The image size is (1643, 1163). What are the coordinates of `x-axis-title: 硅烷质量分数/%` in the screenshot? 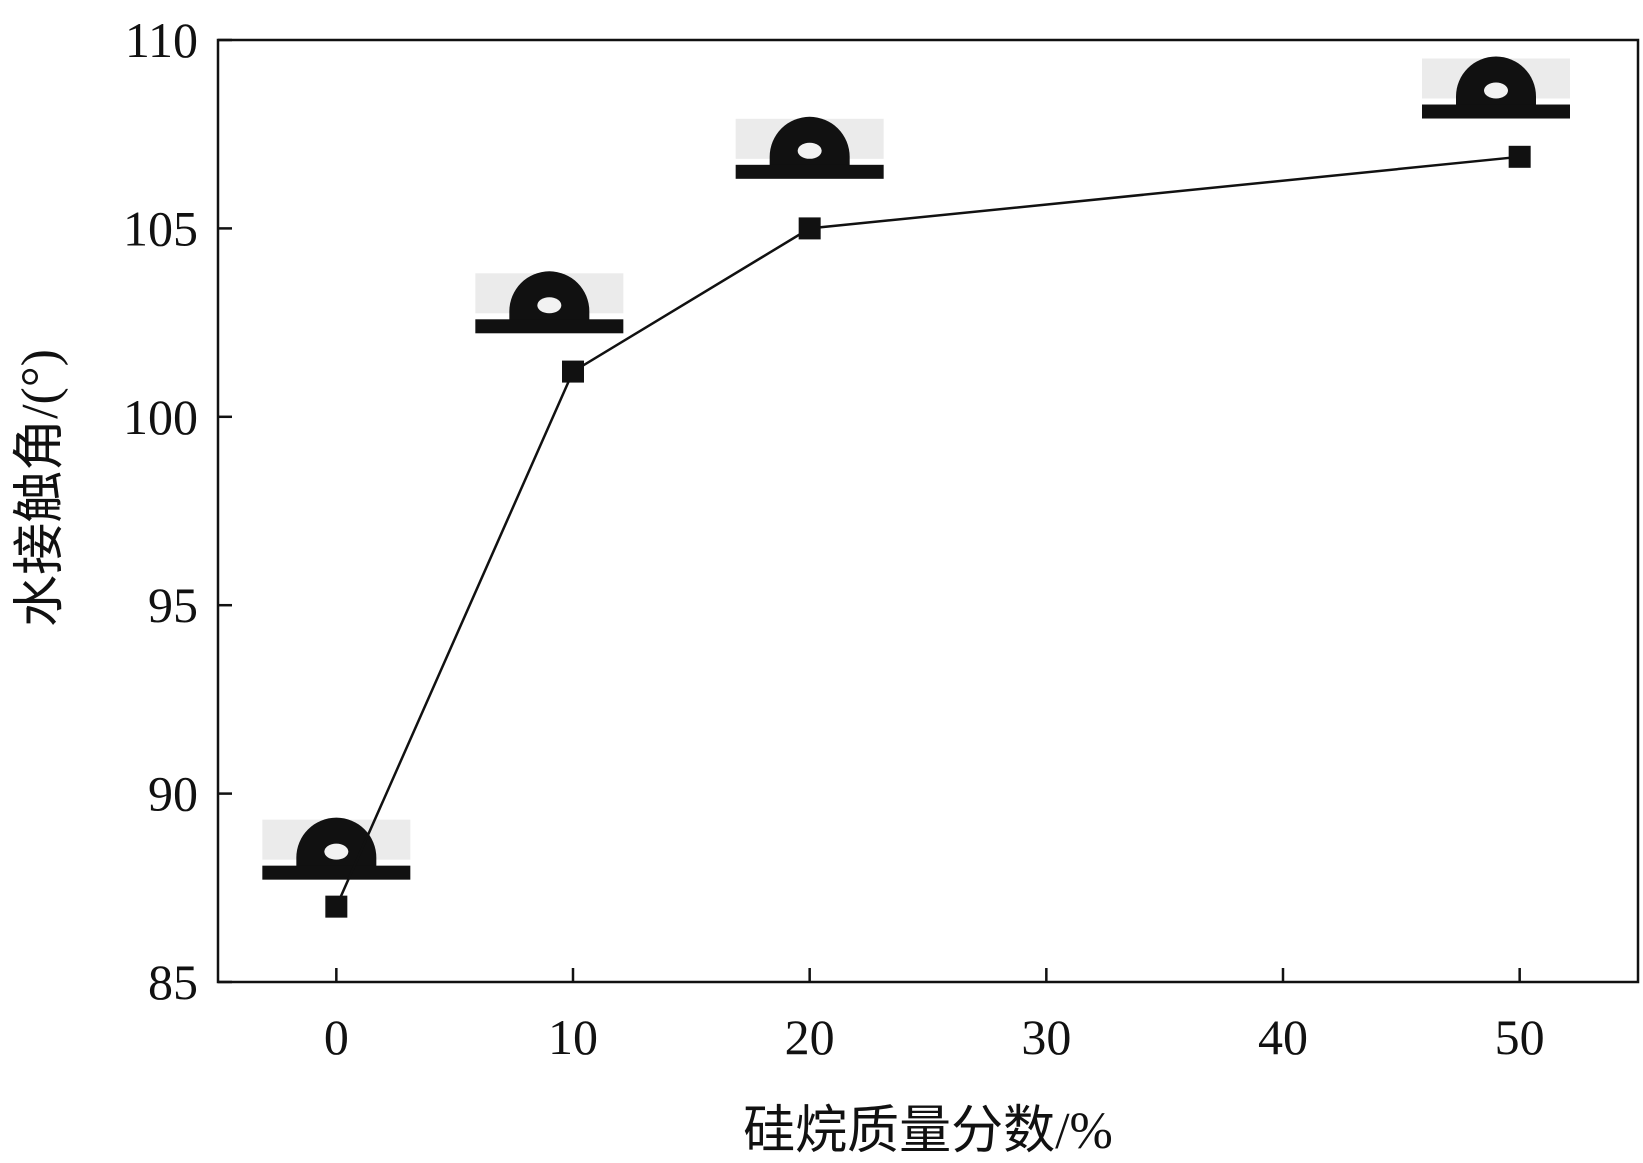 It's located at (928, 1131).